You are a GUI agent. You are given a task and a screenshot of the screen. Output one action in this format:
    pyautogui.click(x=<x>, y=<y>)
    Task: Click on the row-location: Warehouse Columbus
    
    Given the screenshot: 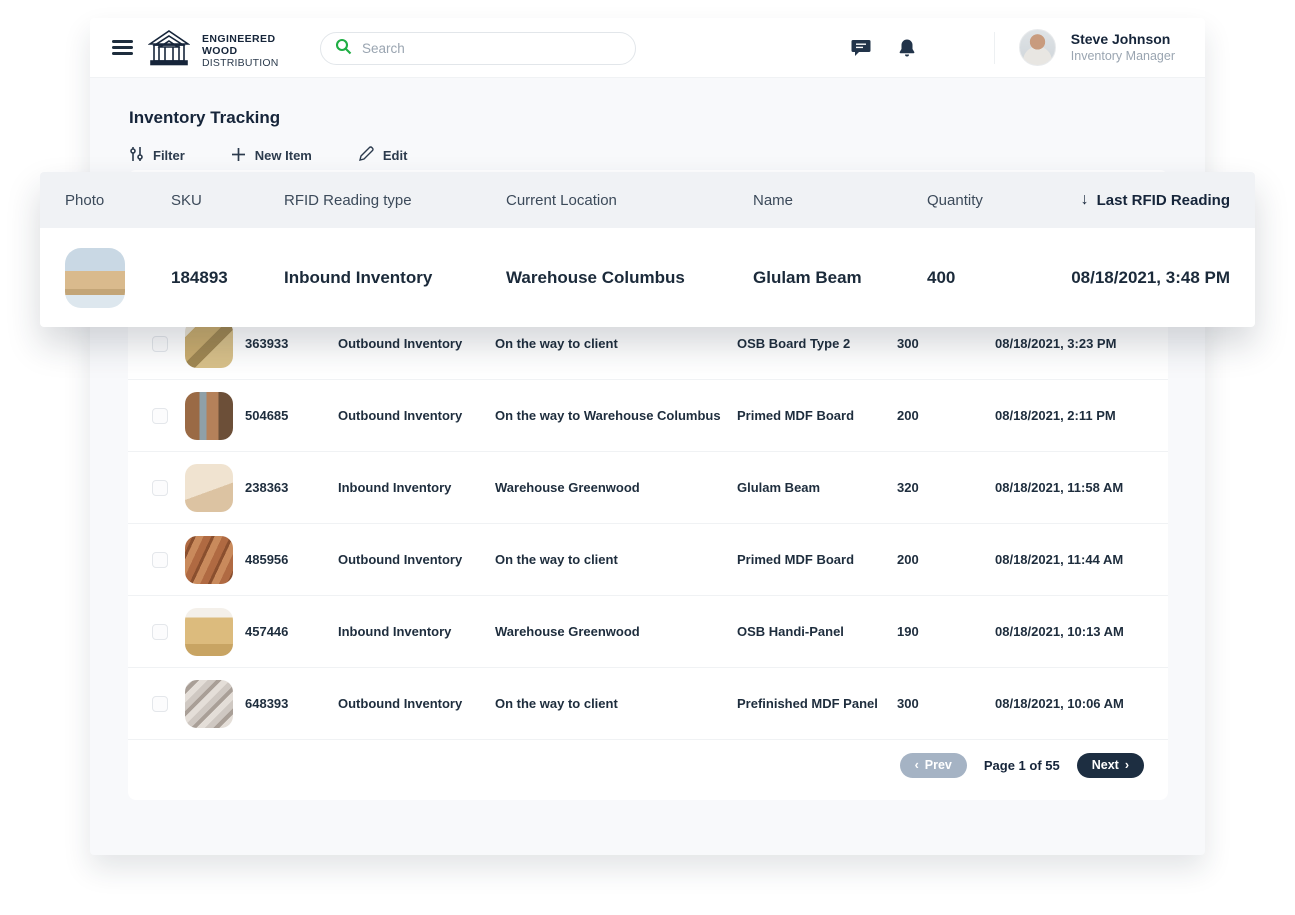 What is the action you would take?
    pyautogui.click(x=595, y=277)
    